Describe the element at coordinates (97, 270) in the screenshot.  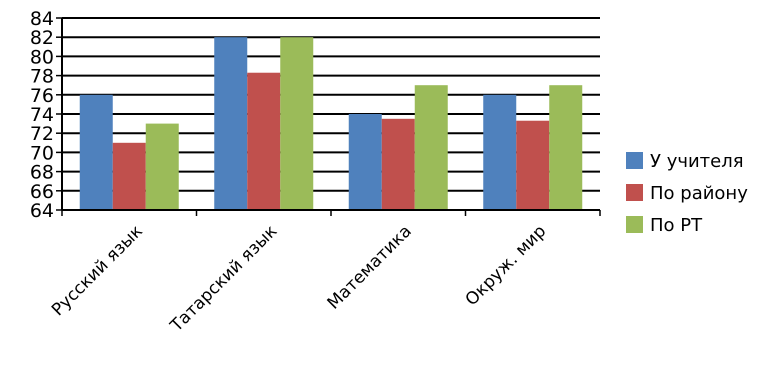
I see `category-label: Русский язык` at that location.